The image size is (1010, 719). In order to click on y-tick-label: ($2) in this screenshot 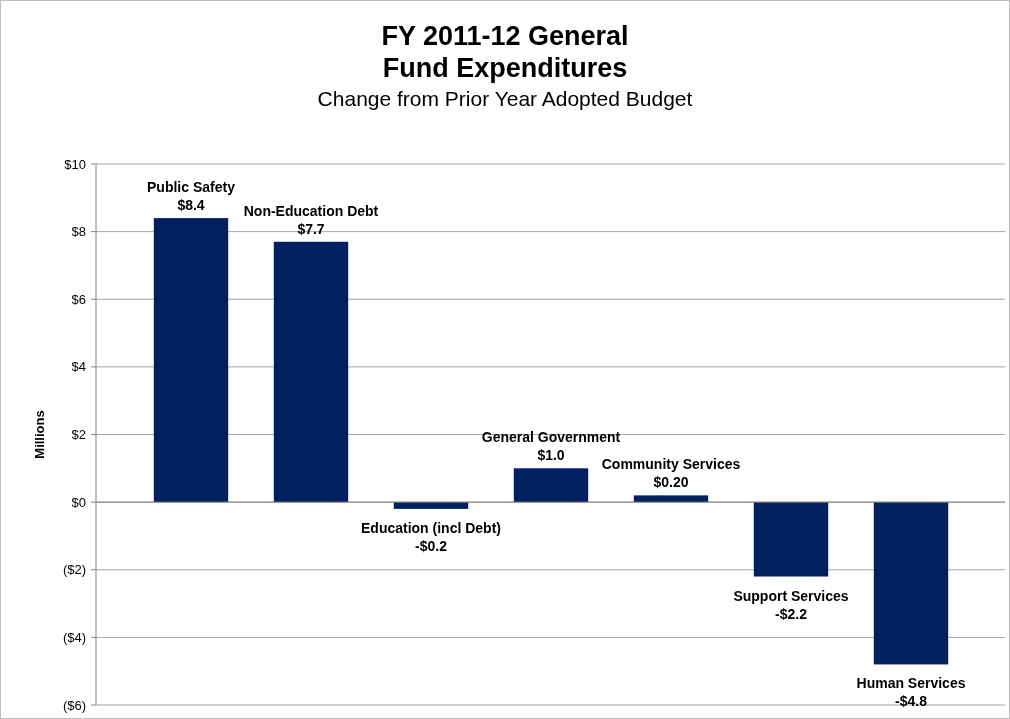, I will do `click(74, 570)`.